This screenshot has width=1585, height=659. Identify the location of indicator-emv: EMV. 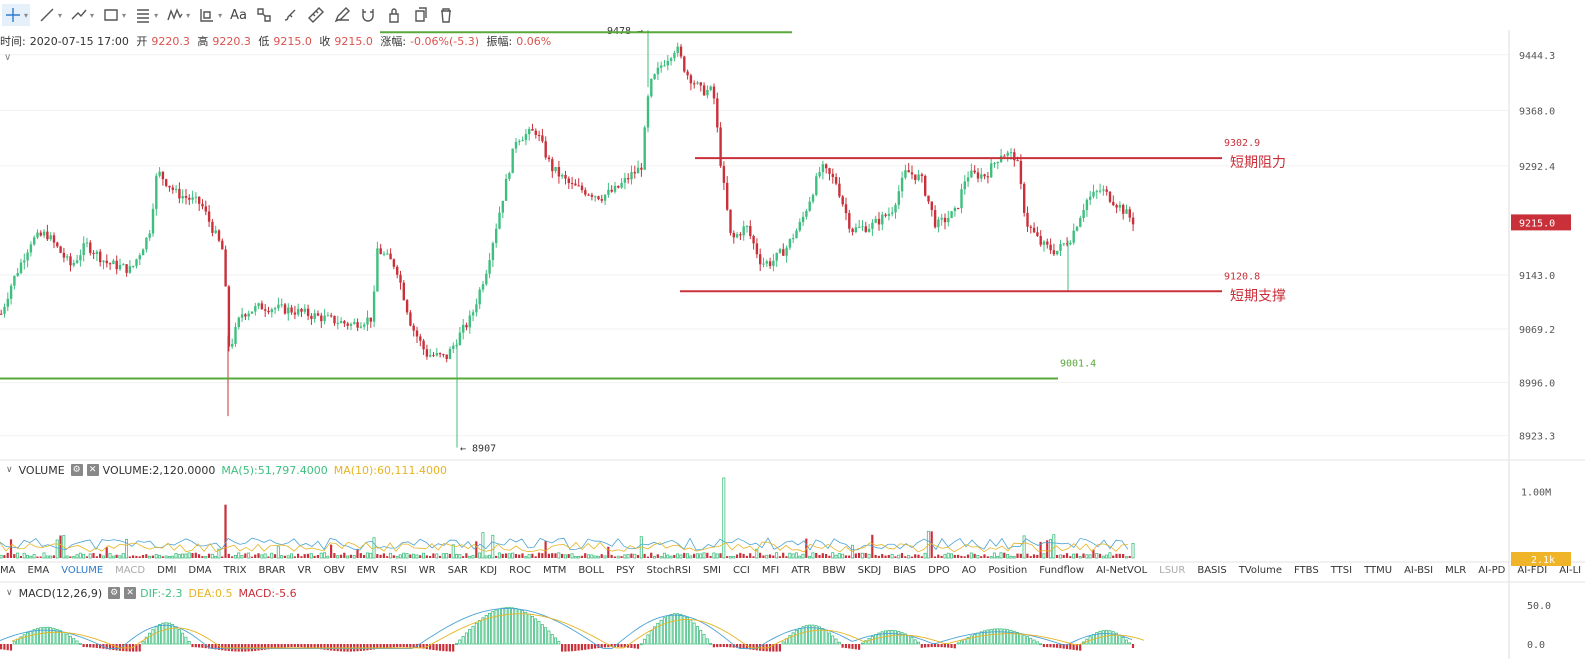
(367, 570).